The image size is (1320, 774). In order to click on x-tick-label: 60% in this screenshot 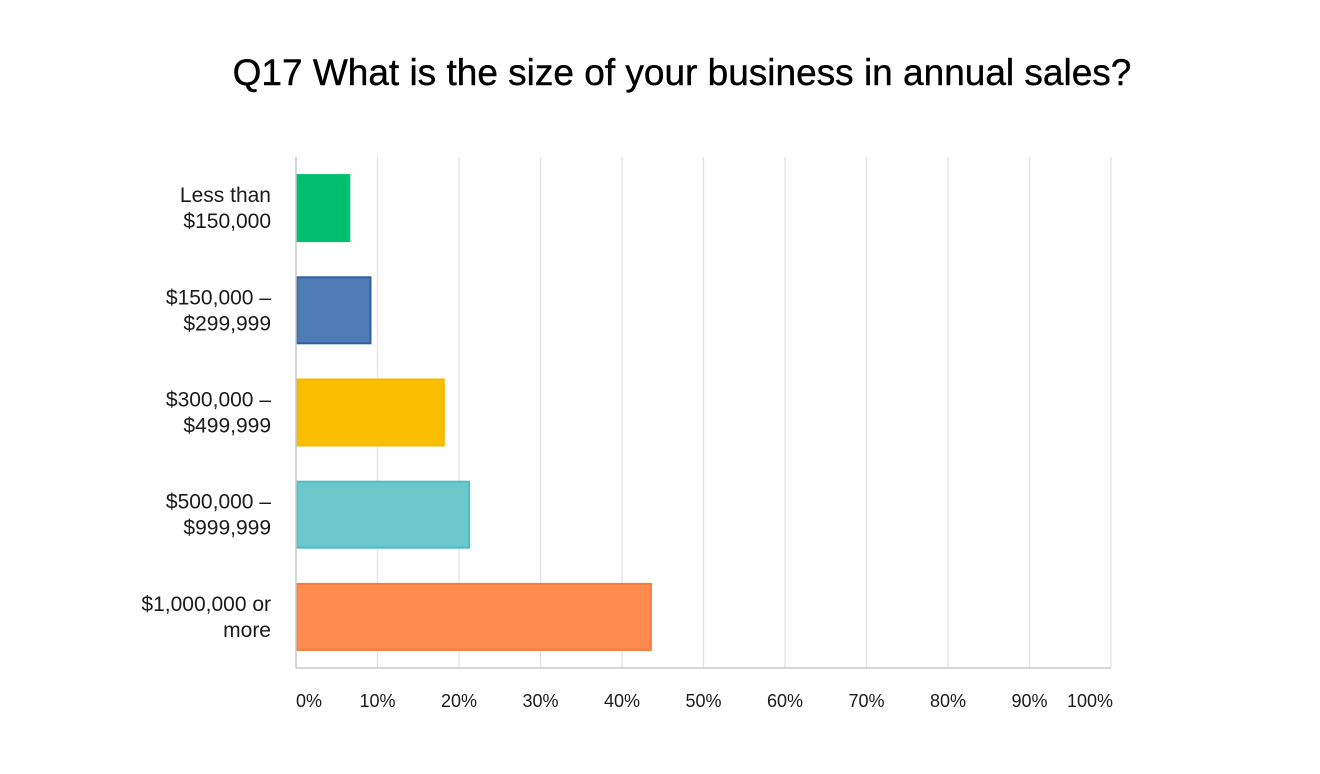, I will do `click(785, 701)`.